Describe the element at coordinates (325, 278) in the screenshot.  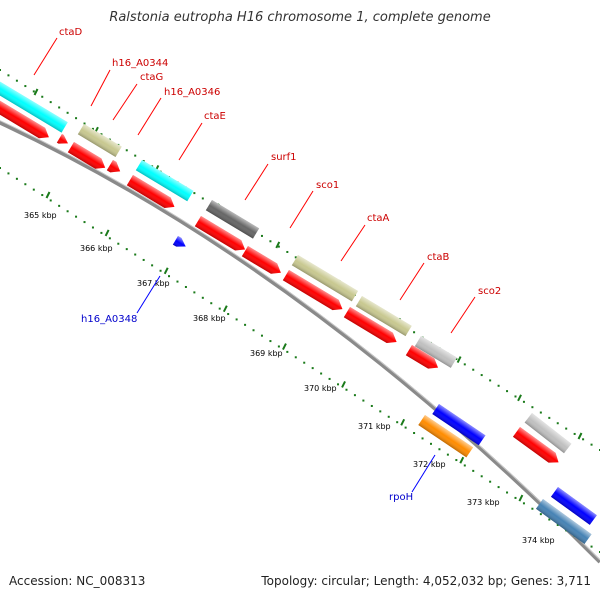
I see `feature-ctaA` at that location.